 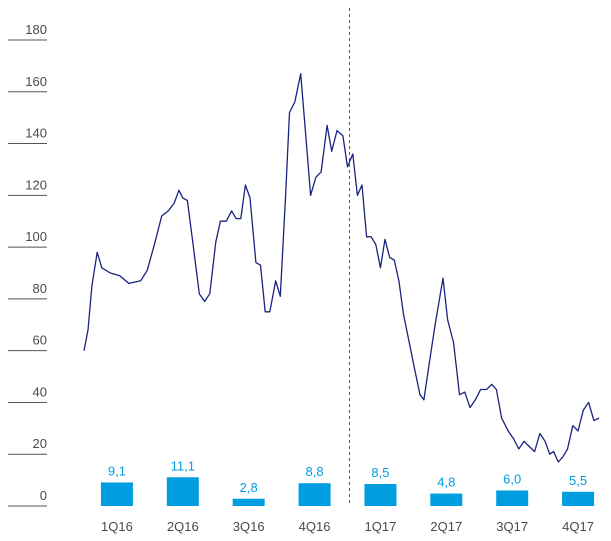 What do you see at coordinates (347, 526) in the screenshot?
I see `x-axis: 1Q16 2Q16 3Q16 4Q16 1Q17 2Q17 3Q17 4Q17` at bounding box center [347, 526].